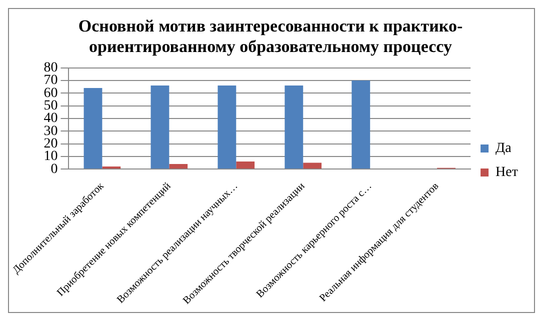 This screenshot has height=321, width=543. I want to click on y-tick-label: 30, so click(51, 131).